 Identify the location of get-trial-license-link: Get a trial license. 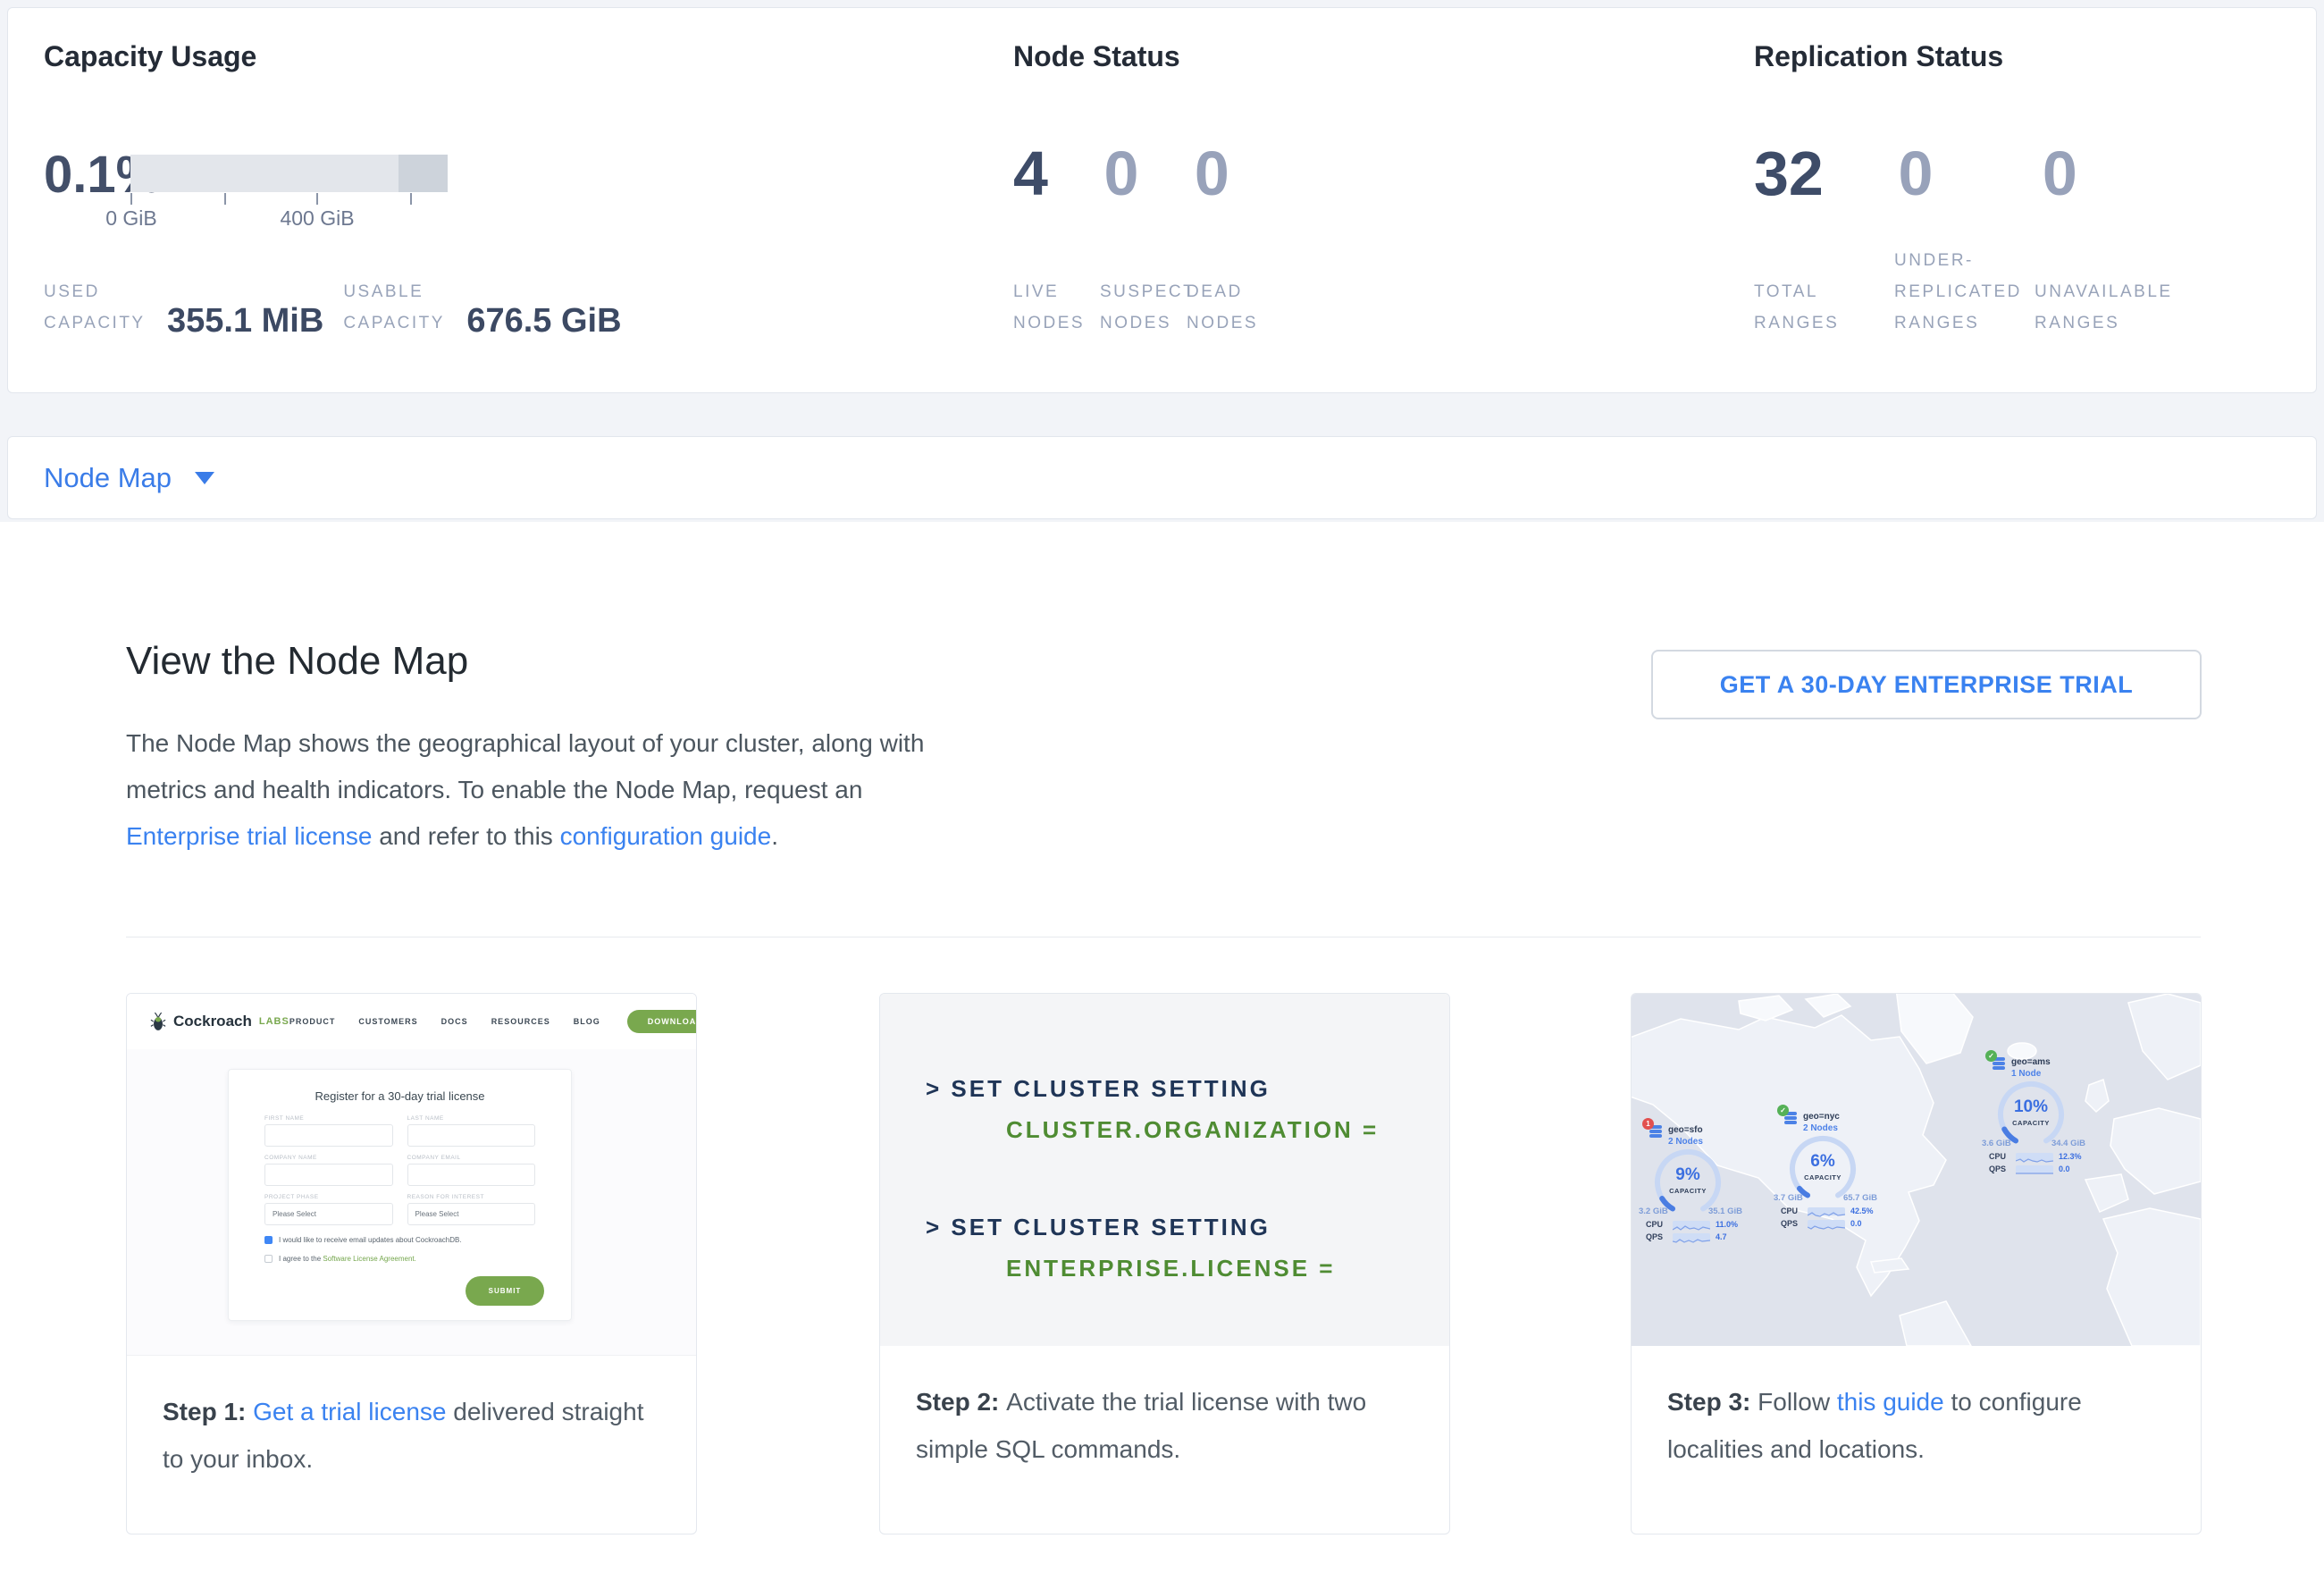
(350, 1411).